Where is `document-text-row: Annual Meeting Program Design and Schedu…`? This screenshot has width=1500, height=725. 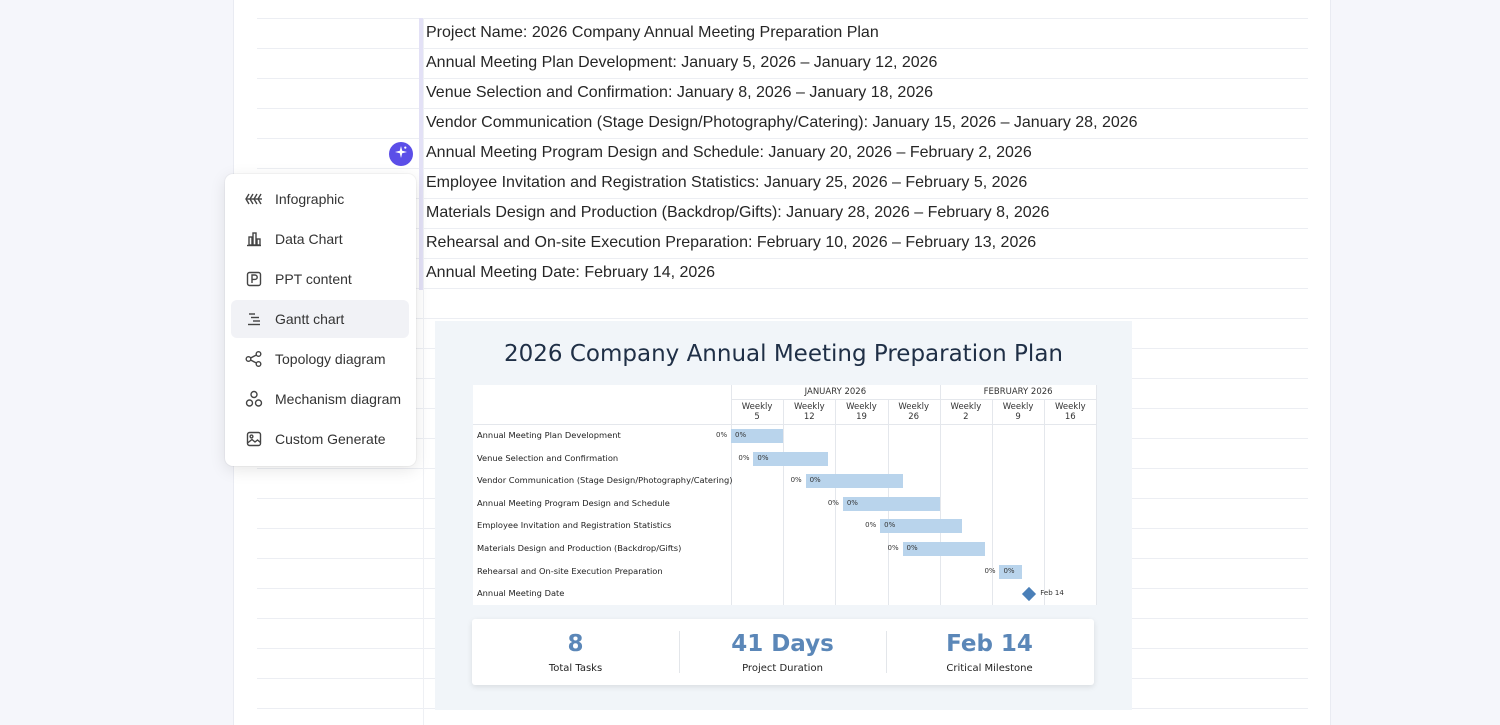
document-text-row: Annual Meeting Program Design and Schedu… is located at coordinates (729, 152).